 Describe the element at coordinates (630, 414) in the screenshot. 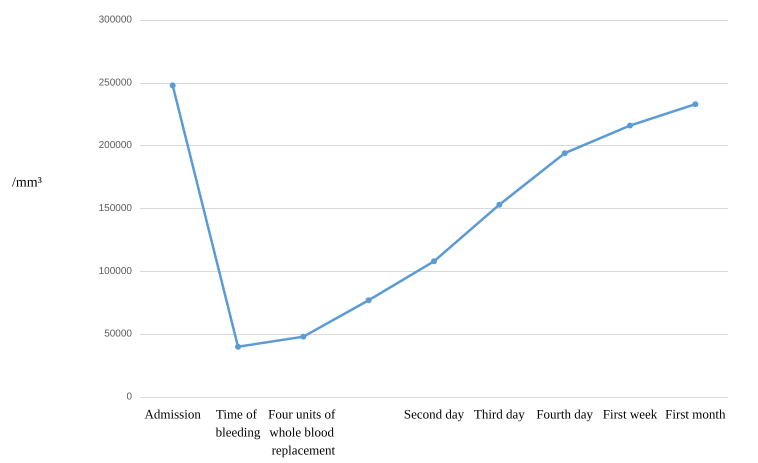

I see `x-tick-label: First week` at that location.